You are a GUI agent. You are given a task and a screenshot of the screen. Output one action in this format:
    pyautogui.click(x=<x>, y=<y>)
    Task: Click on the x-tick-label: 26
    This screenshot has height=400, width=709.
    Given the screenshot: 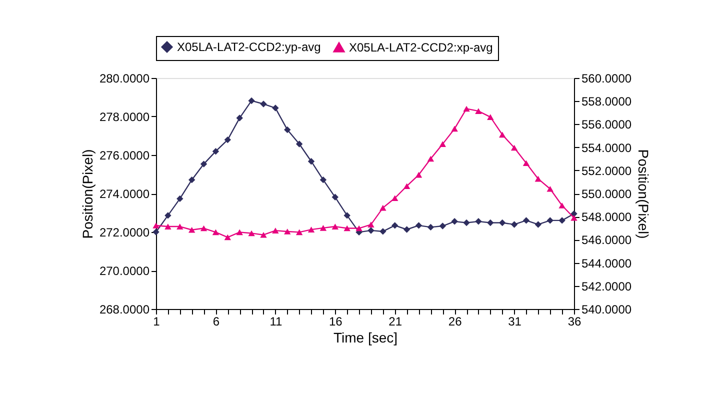 What is the action you would take?
    pyautogui.click(x=455, y=321)
    